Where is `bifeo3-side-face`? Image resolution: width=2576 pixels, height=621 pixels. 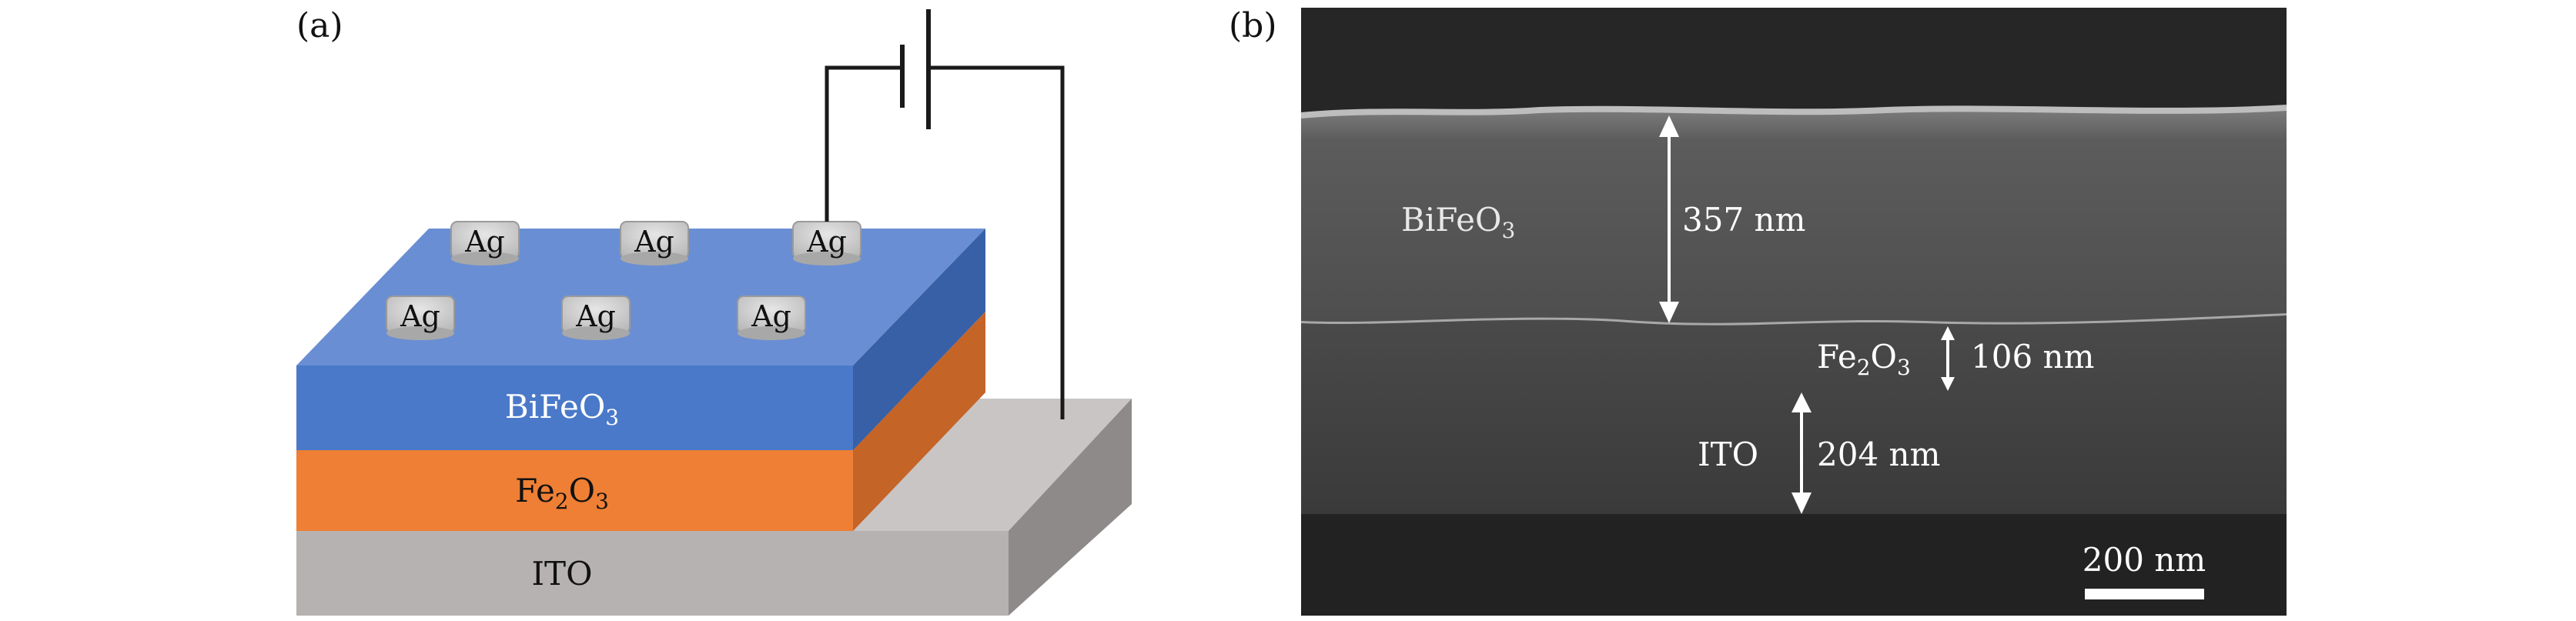 bifeo3-side-face is located at coordinates (919, 339).